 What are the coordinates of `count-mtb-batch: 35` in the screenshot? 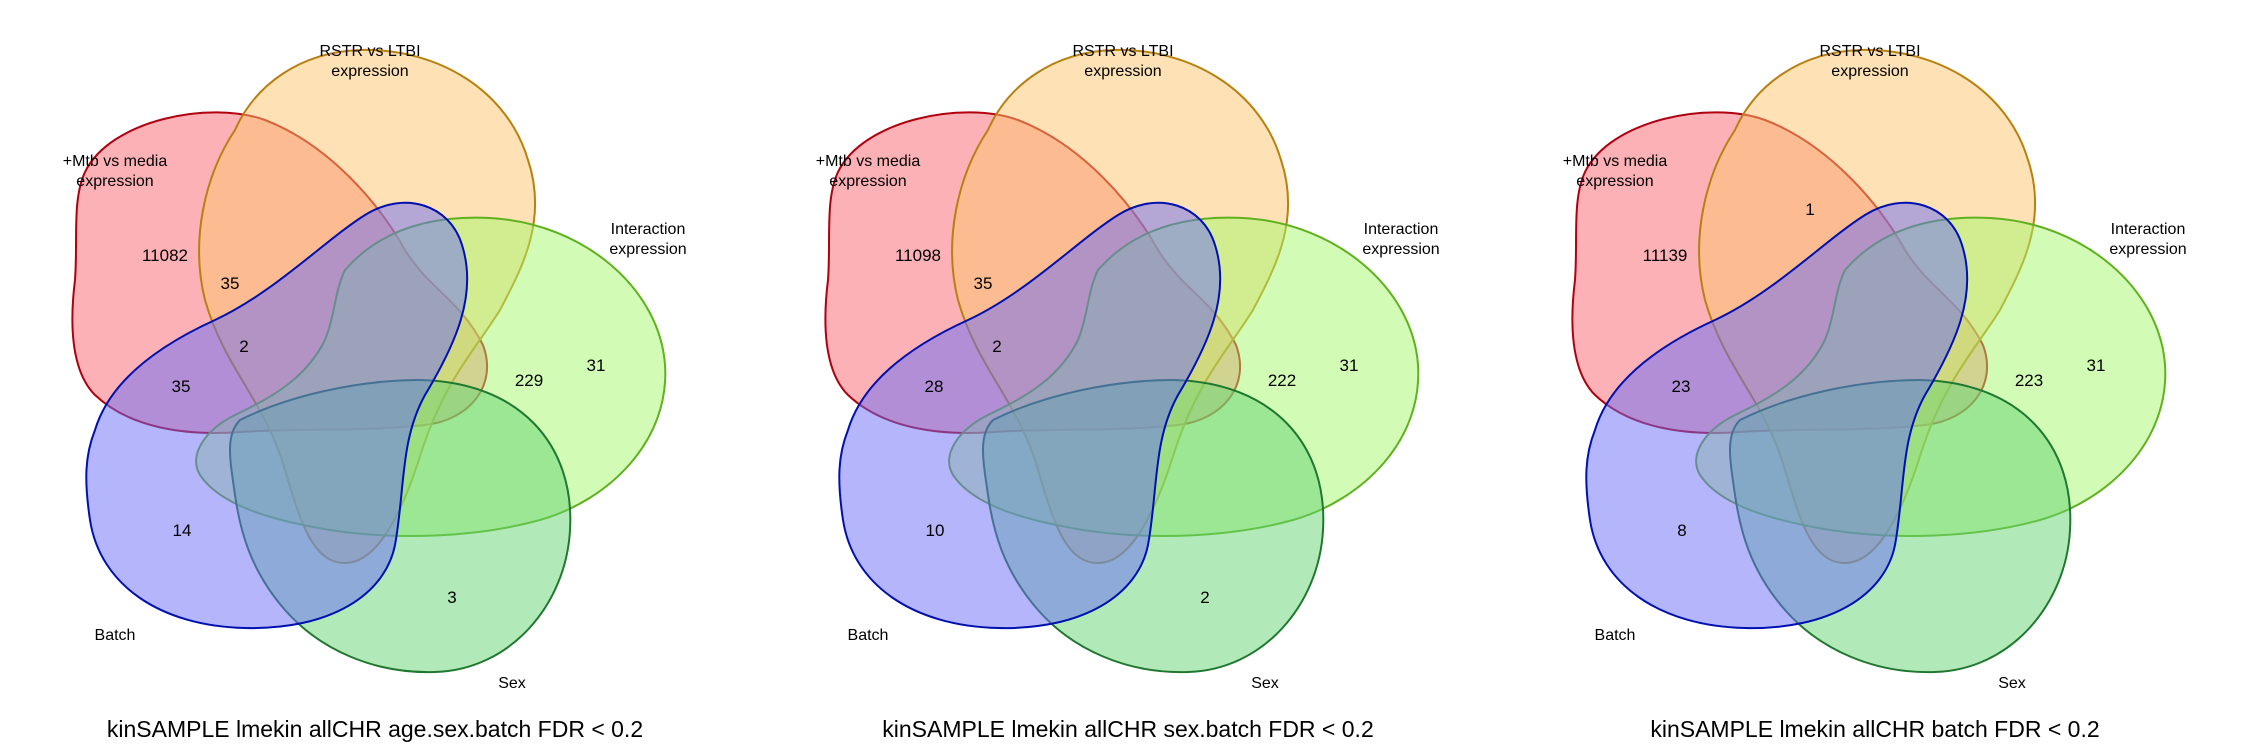 It's located at (181, 386).